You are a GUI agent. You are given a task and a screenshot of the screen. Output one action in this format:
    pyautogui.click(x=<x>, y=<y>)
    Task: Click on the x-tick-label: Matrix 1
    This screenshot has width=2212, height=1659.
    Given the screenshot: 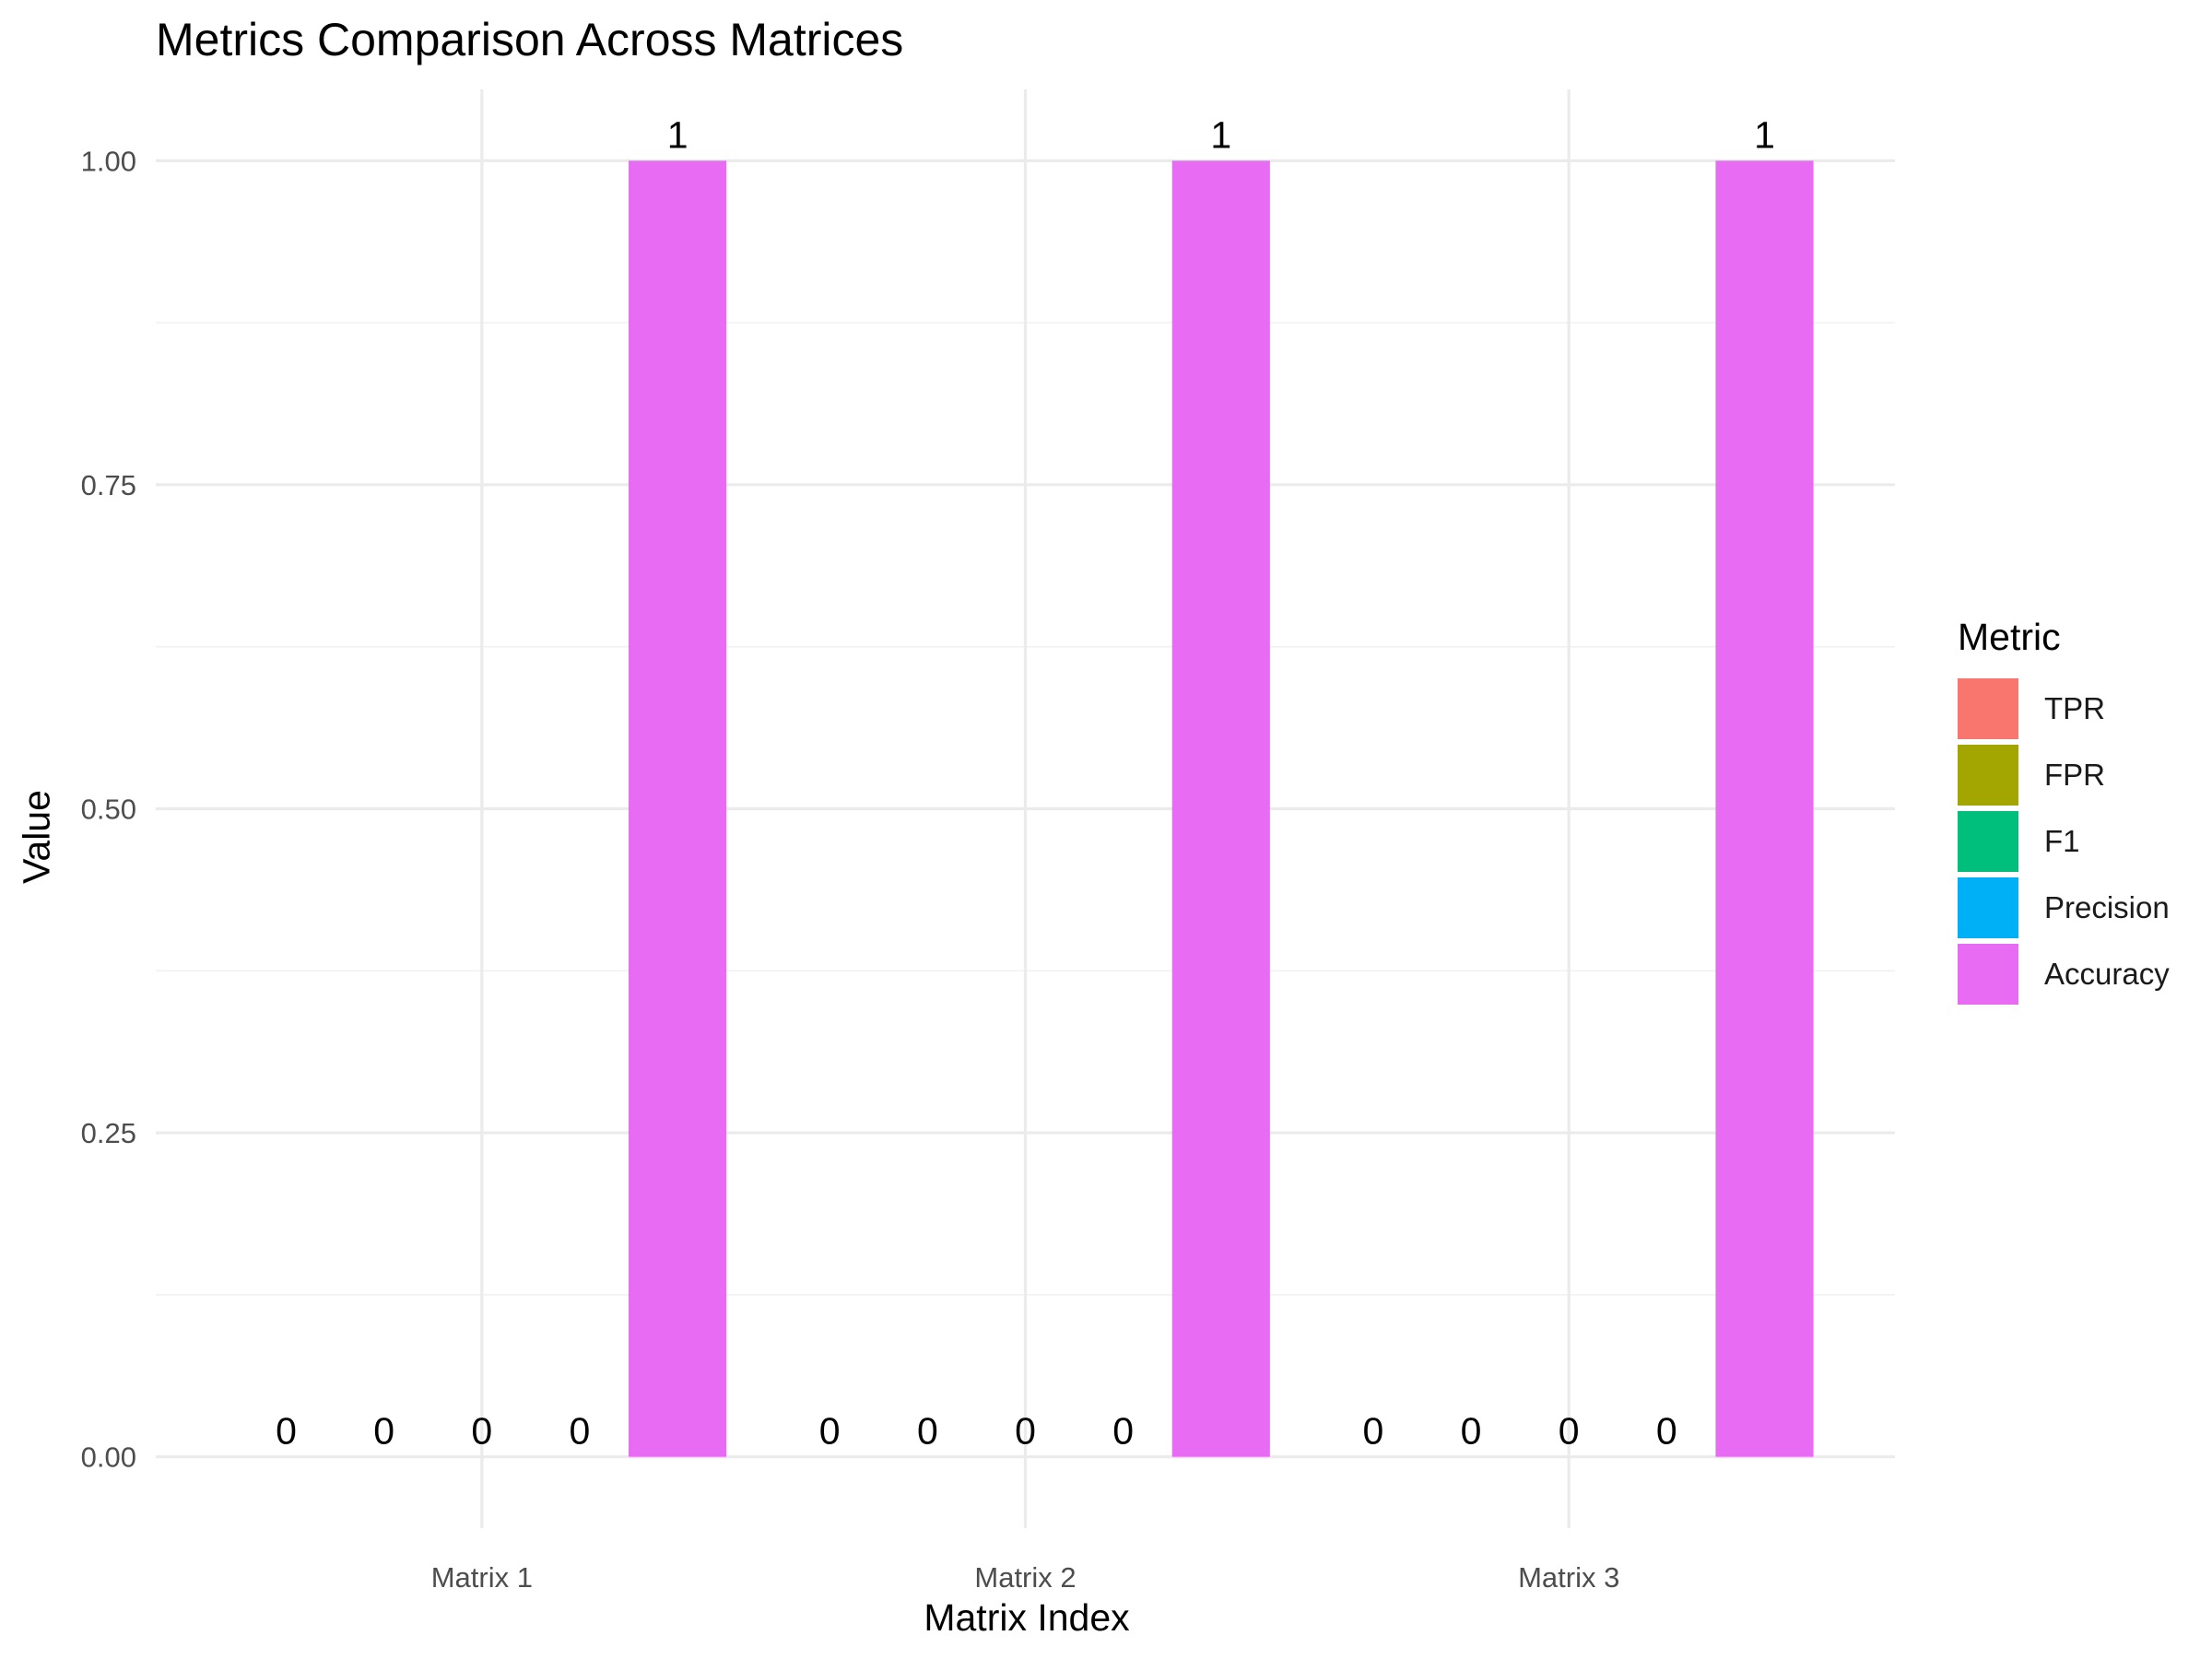 What is the action you would take?
    pyautogui.click(x=482, y=1577)
    